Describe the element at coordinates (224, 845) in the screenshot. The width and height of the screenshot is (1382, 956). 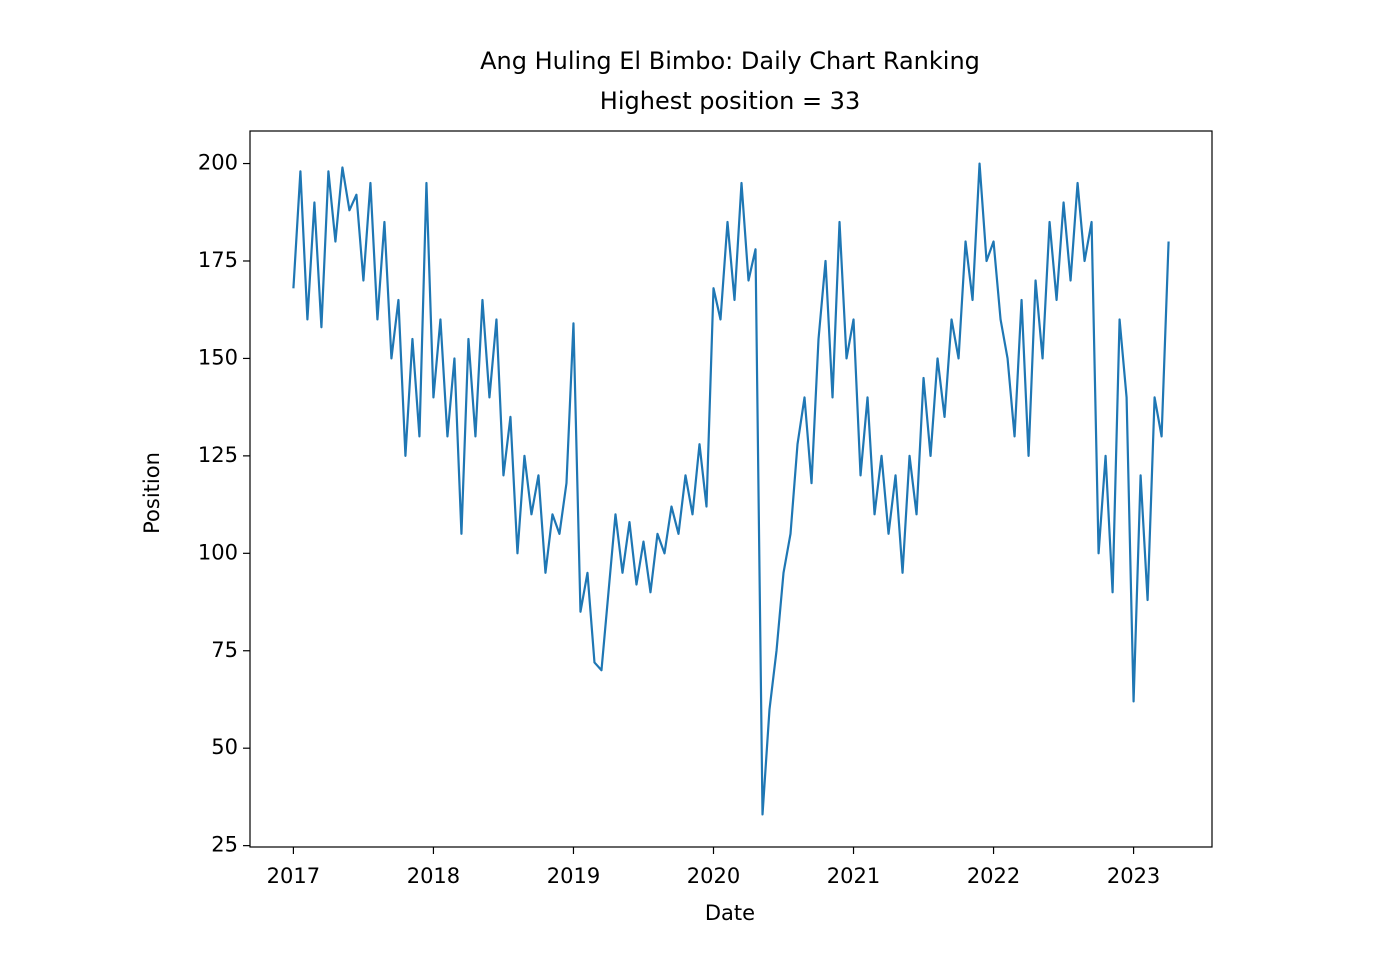
I see `y-tick-label: 25` at that location.